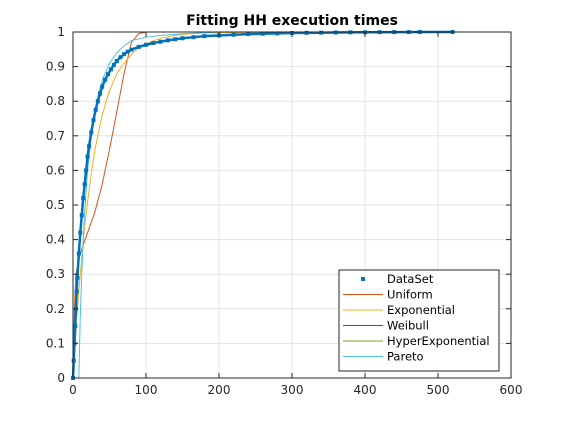 This screenshot has height=424, width=565. Describe the element at coordinates (73, 390) in the screenshot. I see `x-tick-label: 0` at that location.